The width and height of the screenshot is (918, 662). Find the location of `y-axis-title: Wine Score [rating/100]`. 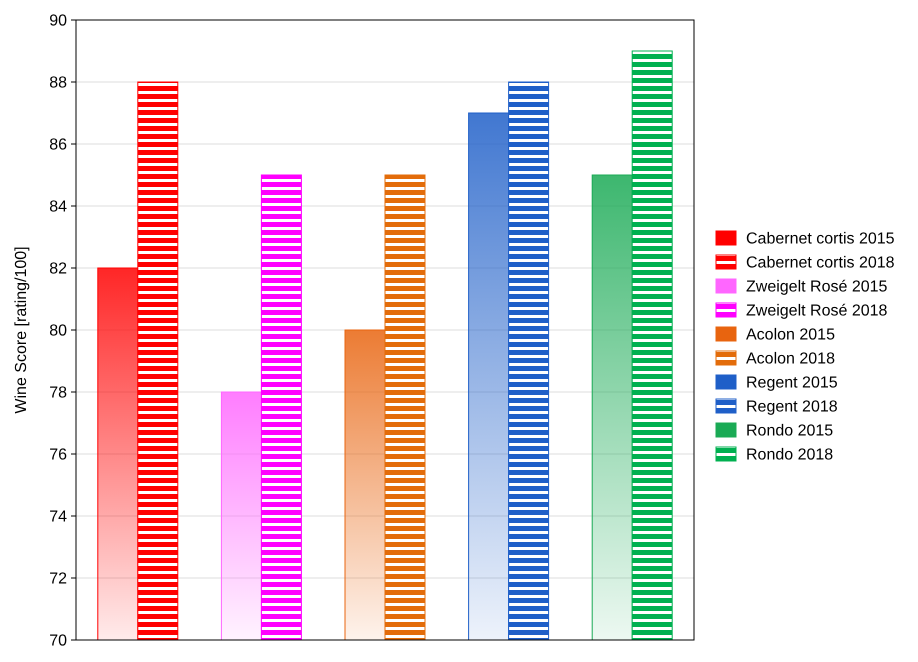

y-axis-title: Wine Score [rating/100] is located at coordinates (21, 330).